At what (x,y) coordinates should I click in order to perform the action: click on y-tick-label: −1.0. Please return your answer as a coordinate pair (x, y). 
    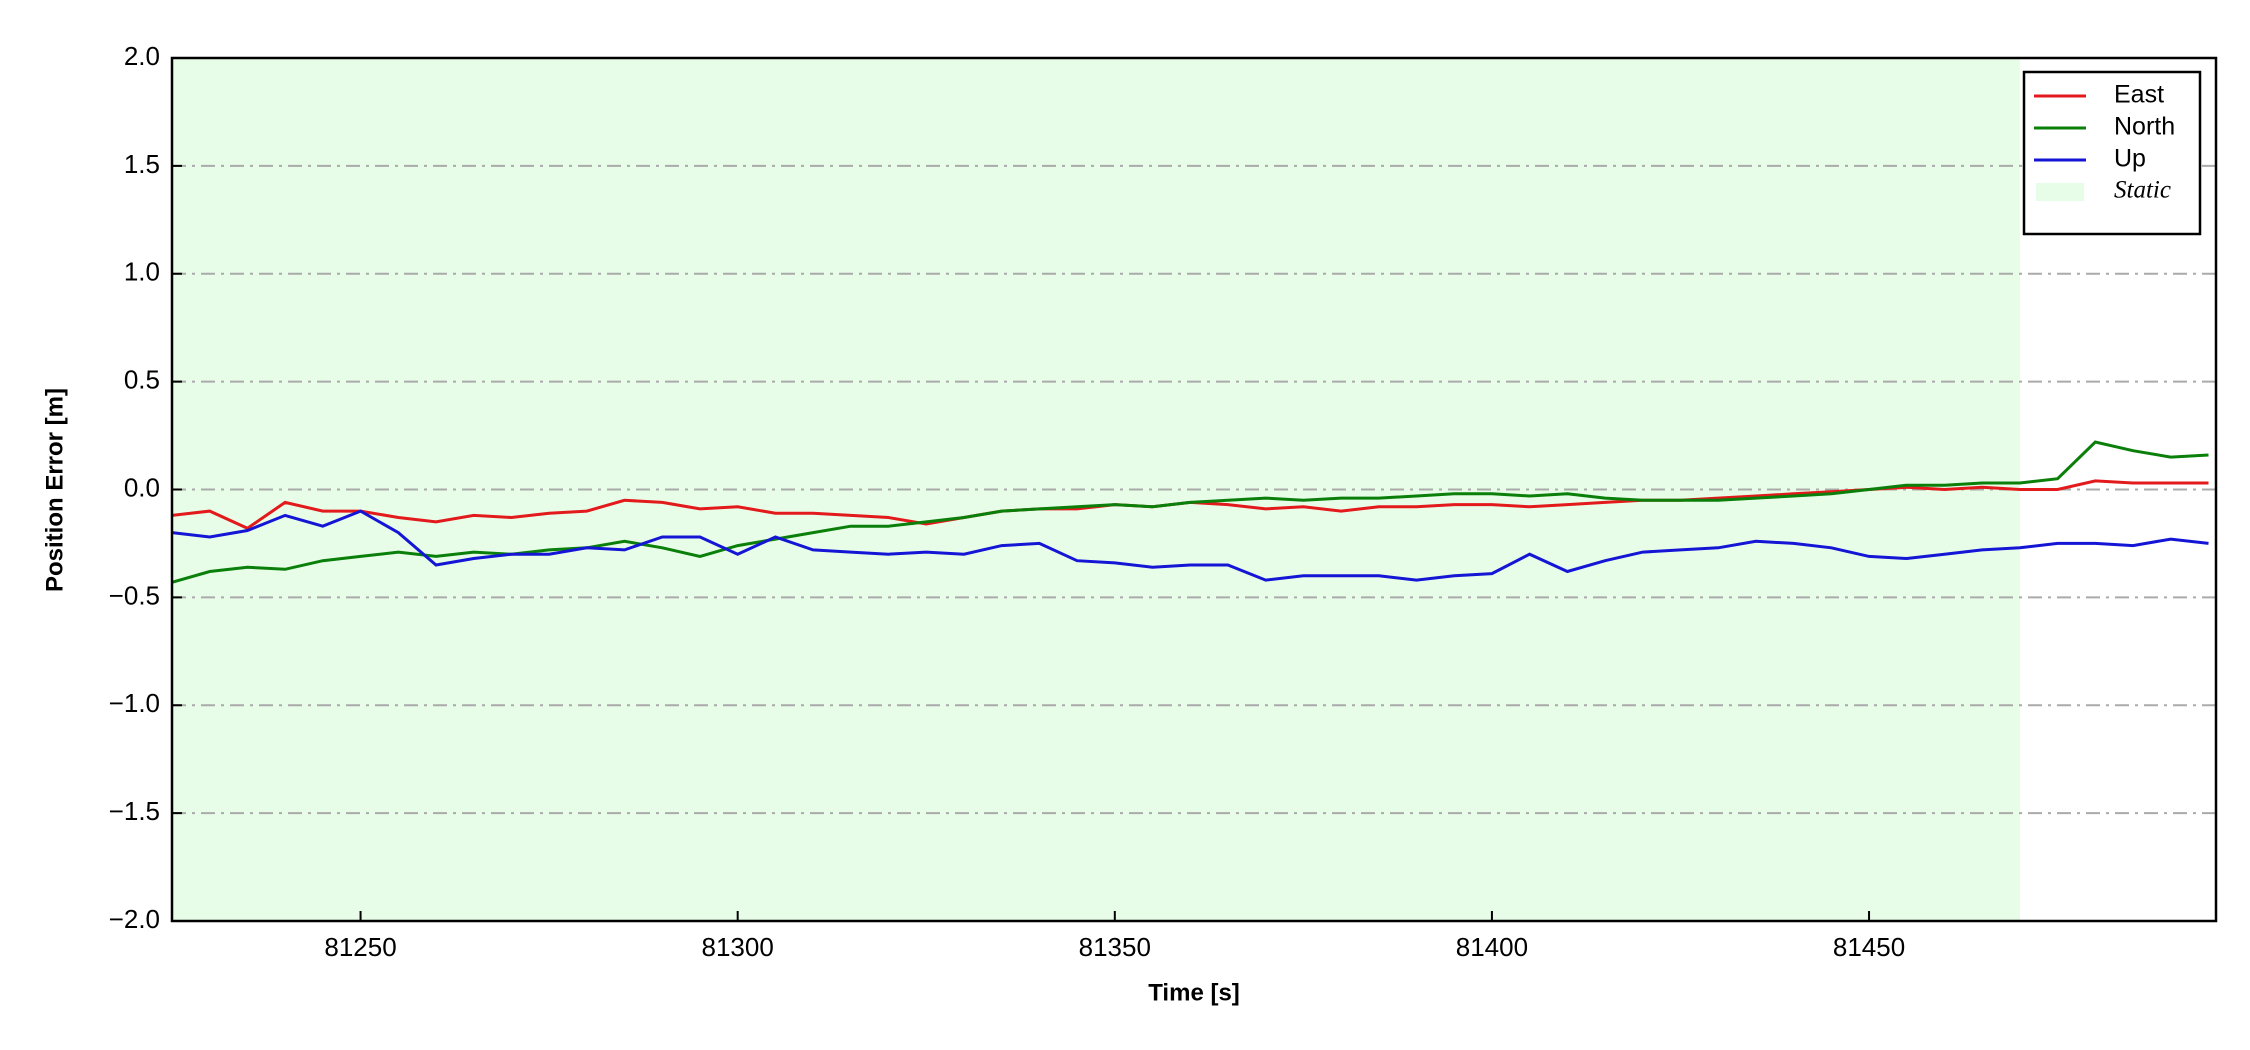
    Looking at the image, I should click on (134, 703).